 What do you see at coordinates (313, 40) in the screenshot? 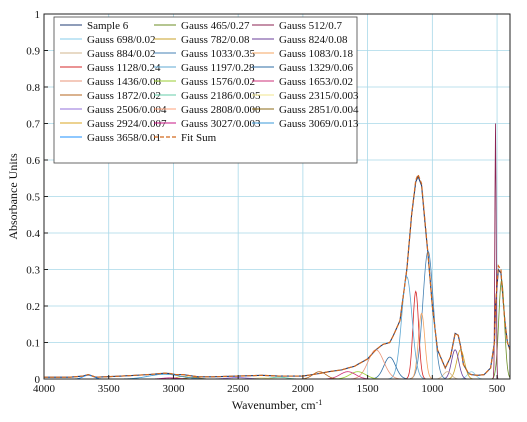
I see `legend-label-gauss-824-0-08: Gauss 824/0.08` at bounding box center [313, 40].